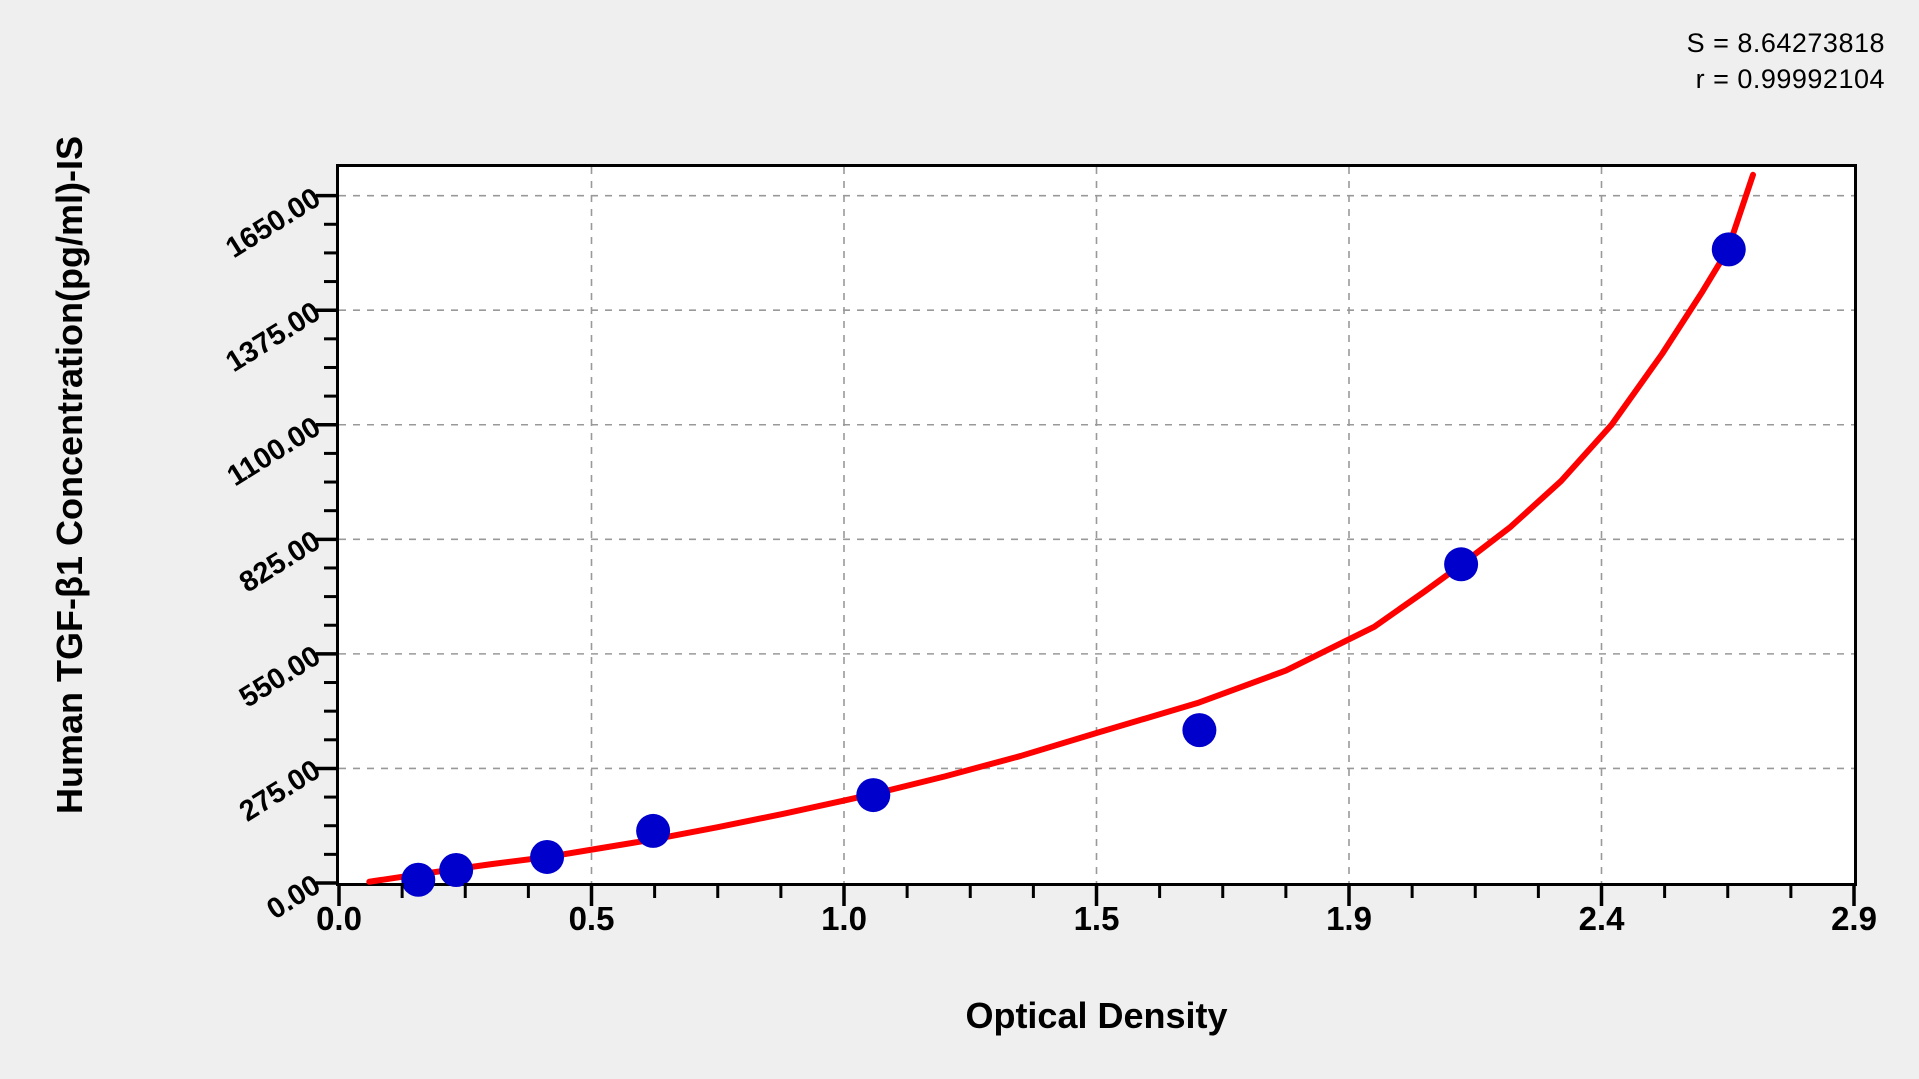  Describe the element at coordinates (1096, 1015) in the screenshot. I see `x-axis-title: Optical Density` at that location.